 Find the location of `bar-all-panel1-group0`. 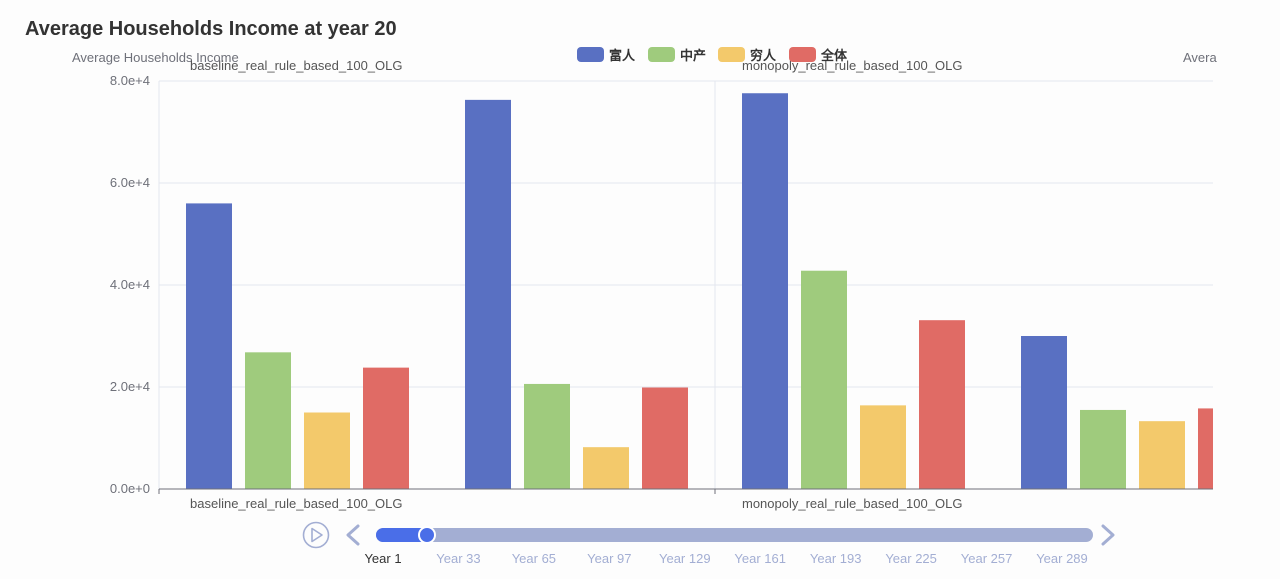

bar-all-panel1-group0 is located at coordinates (942, 404).